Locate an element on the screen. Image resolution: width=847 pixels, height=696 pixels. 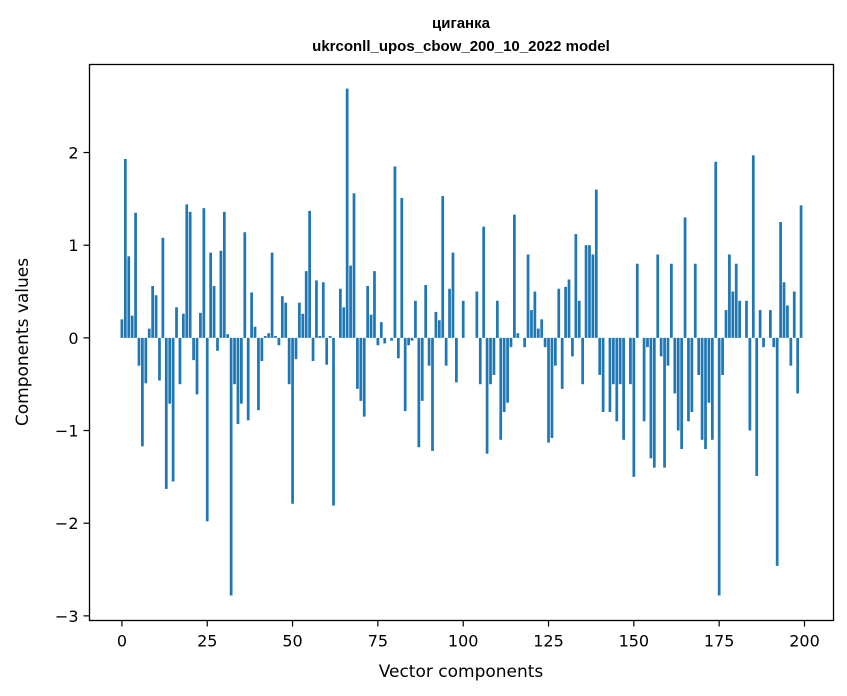
y-tick-label: 1 is located at coordinates (73, 245).